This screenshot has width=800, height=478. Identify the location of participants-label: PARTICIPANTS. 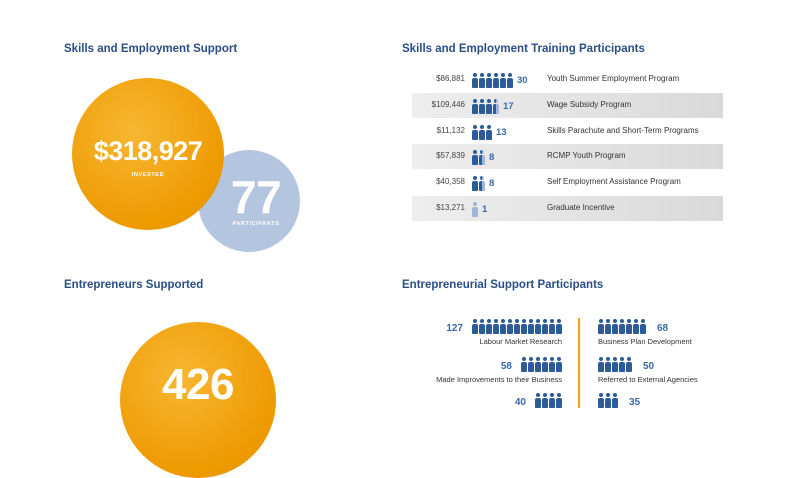
(256, 224).